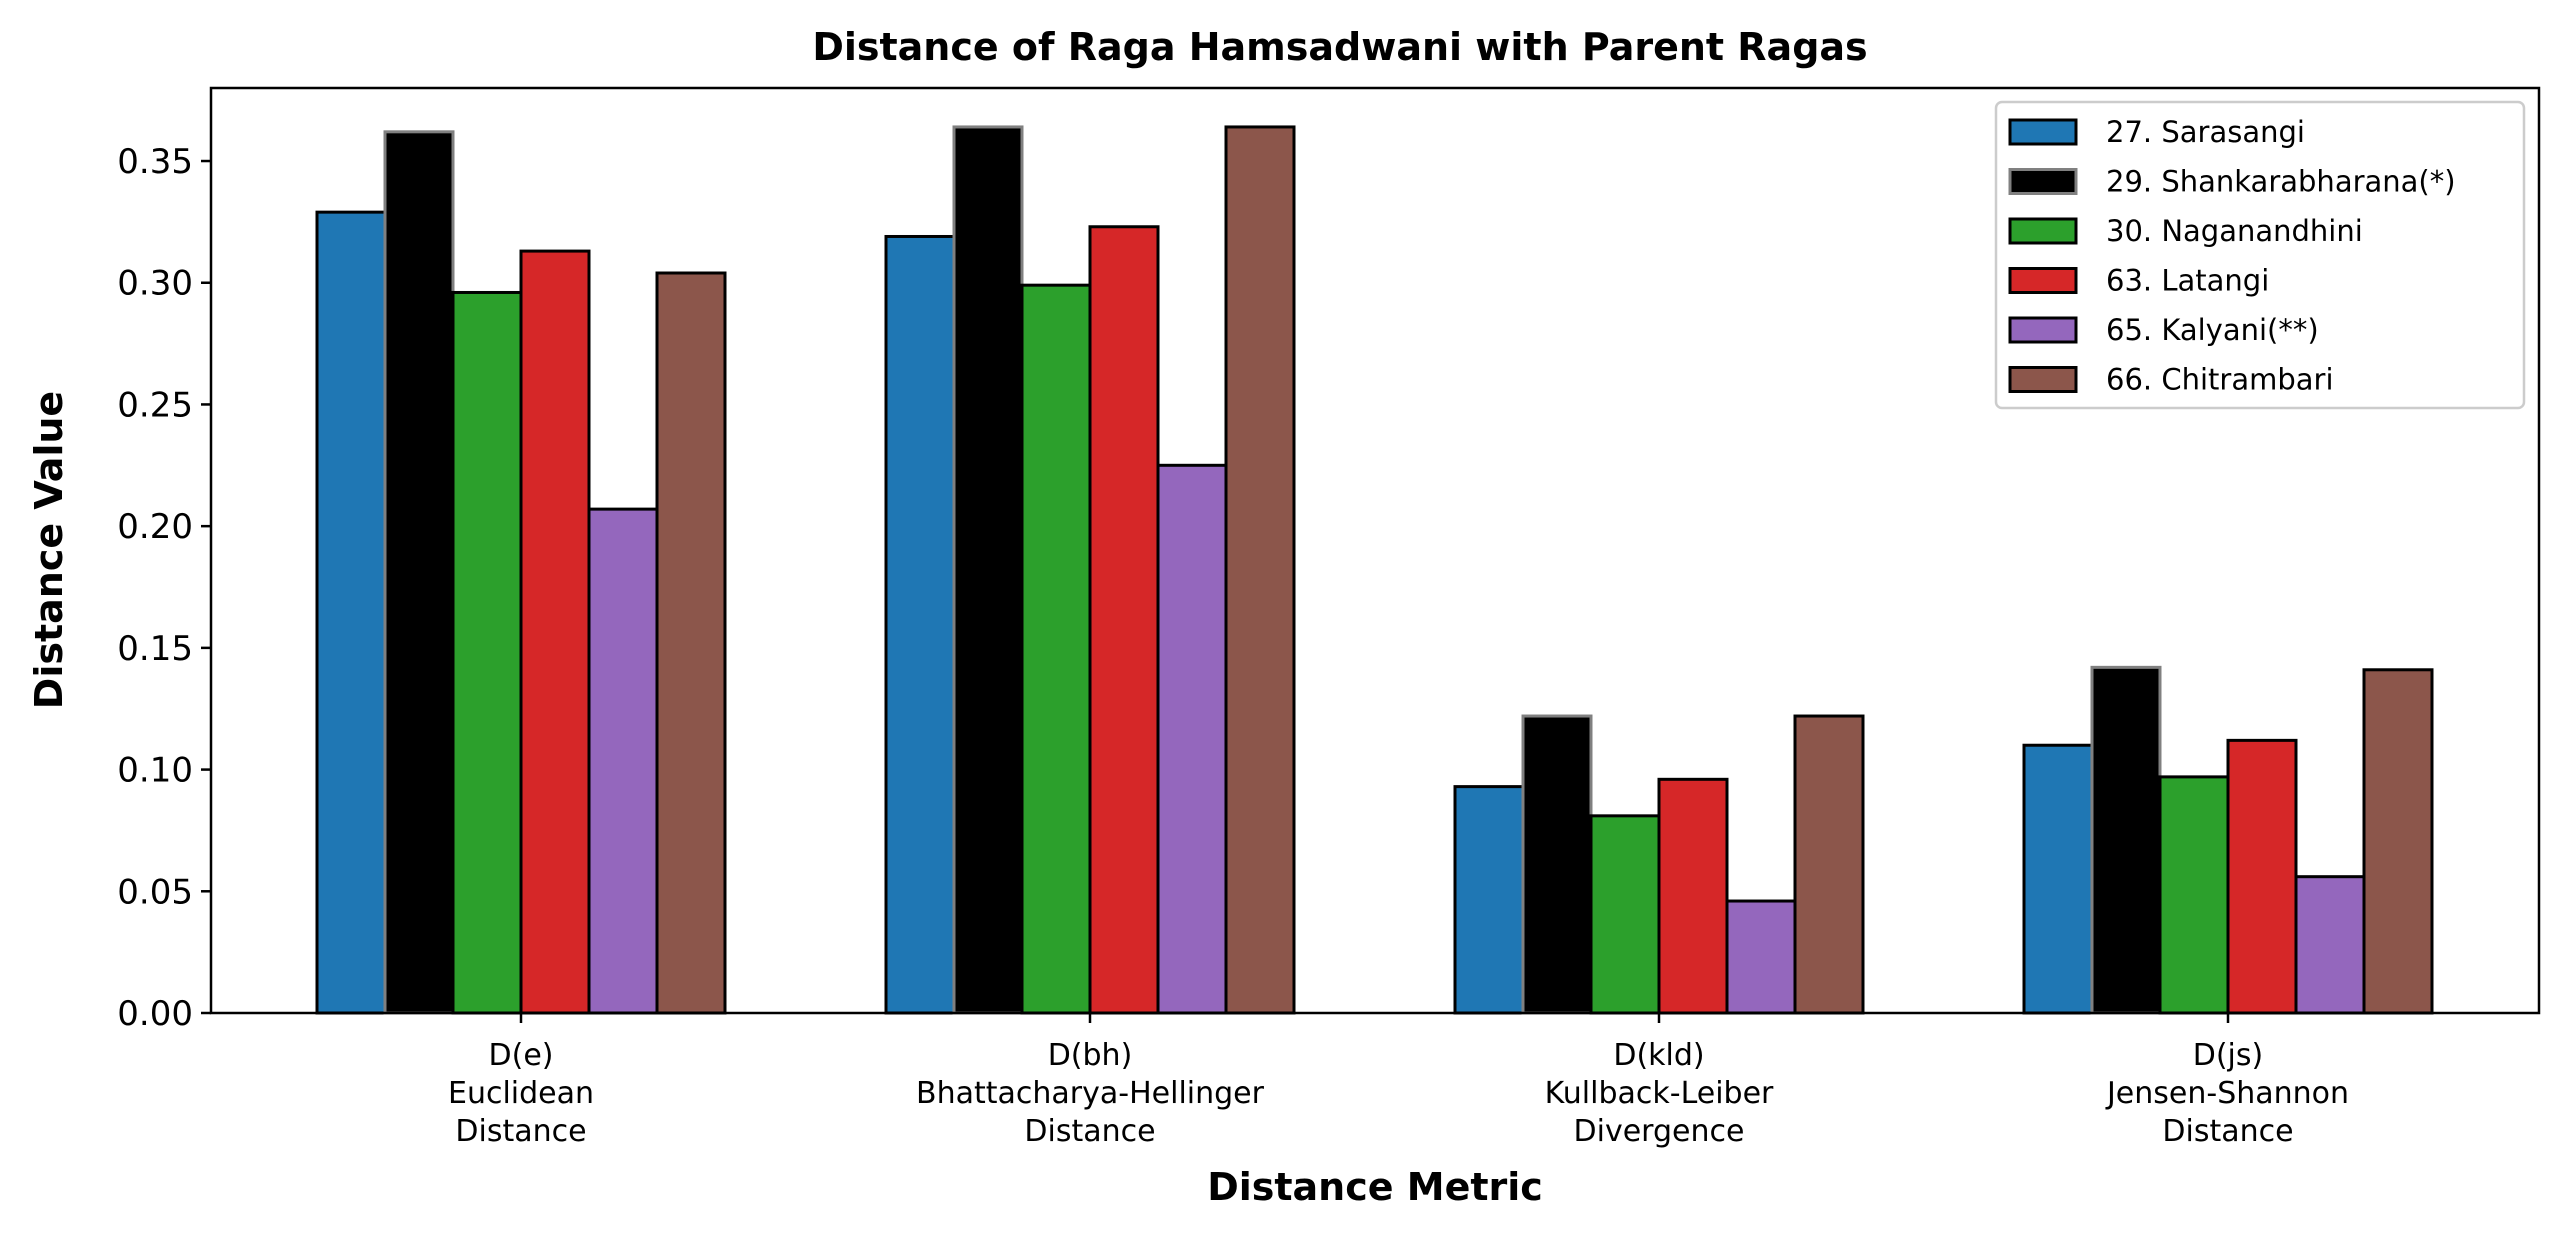 The width and height of the screenshot is (2565, 1239). What do you see at coordinates (2205, 132) in the screenshot?
I see `legend-label: 27. Sarasangi` at bounding box center [2205, 132].